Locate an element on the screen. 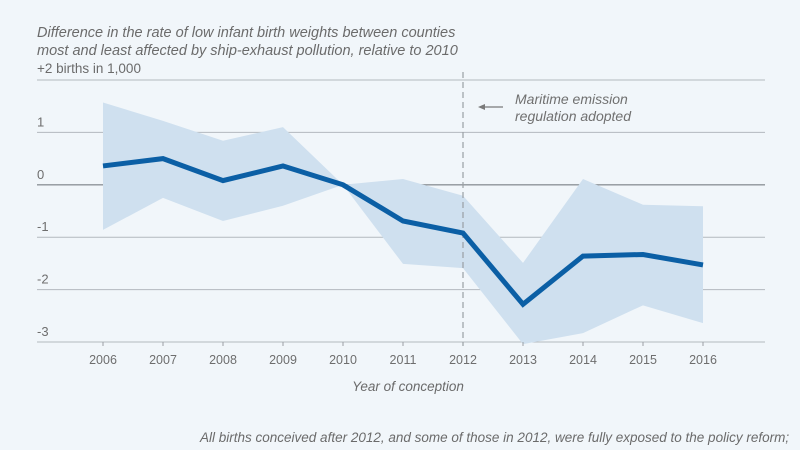 This screenshot has width=800, height=450. x-tick-label-2016: 2016 is located at coordinates (703, 360).